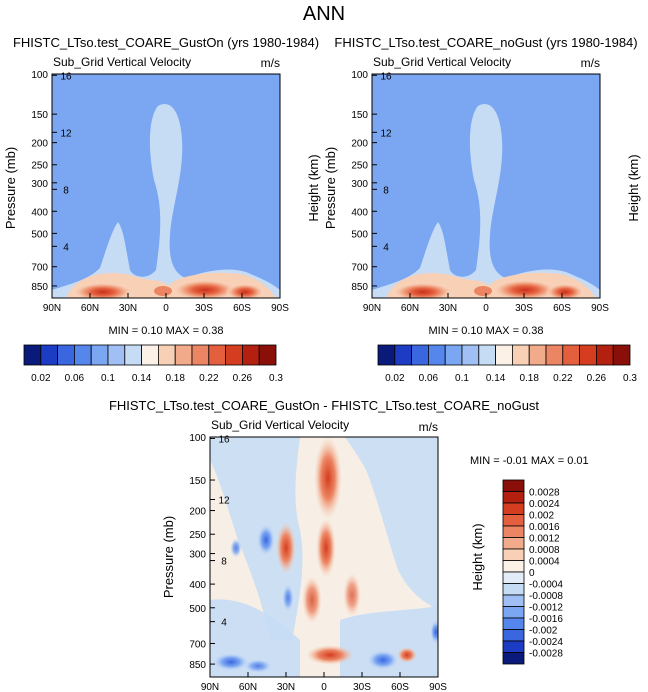 Image resolution: width=648 pixels, height=692 pixels. I want to click on colorbar-label: 0.002, so click(541, 516).